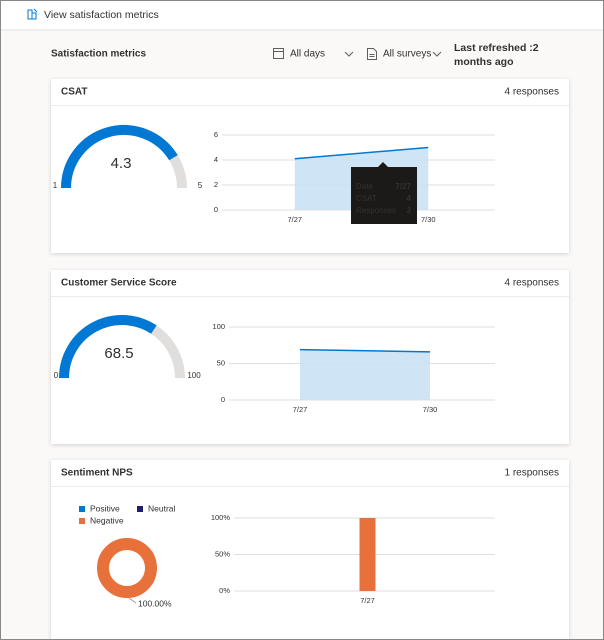 This screenshot has width=604, height=640. Describe the element at coordinates (127, 568) in the screenshot. I see `donut-segment` at that location.